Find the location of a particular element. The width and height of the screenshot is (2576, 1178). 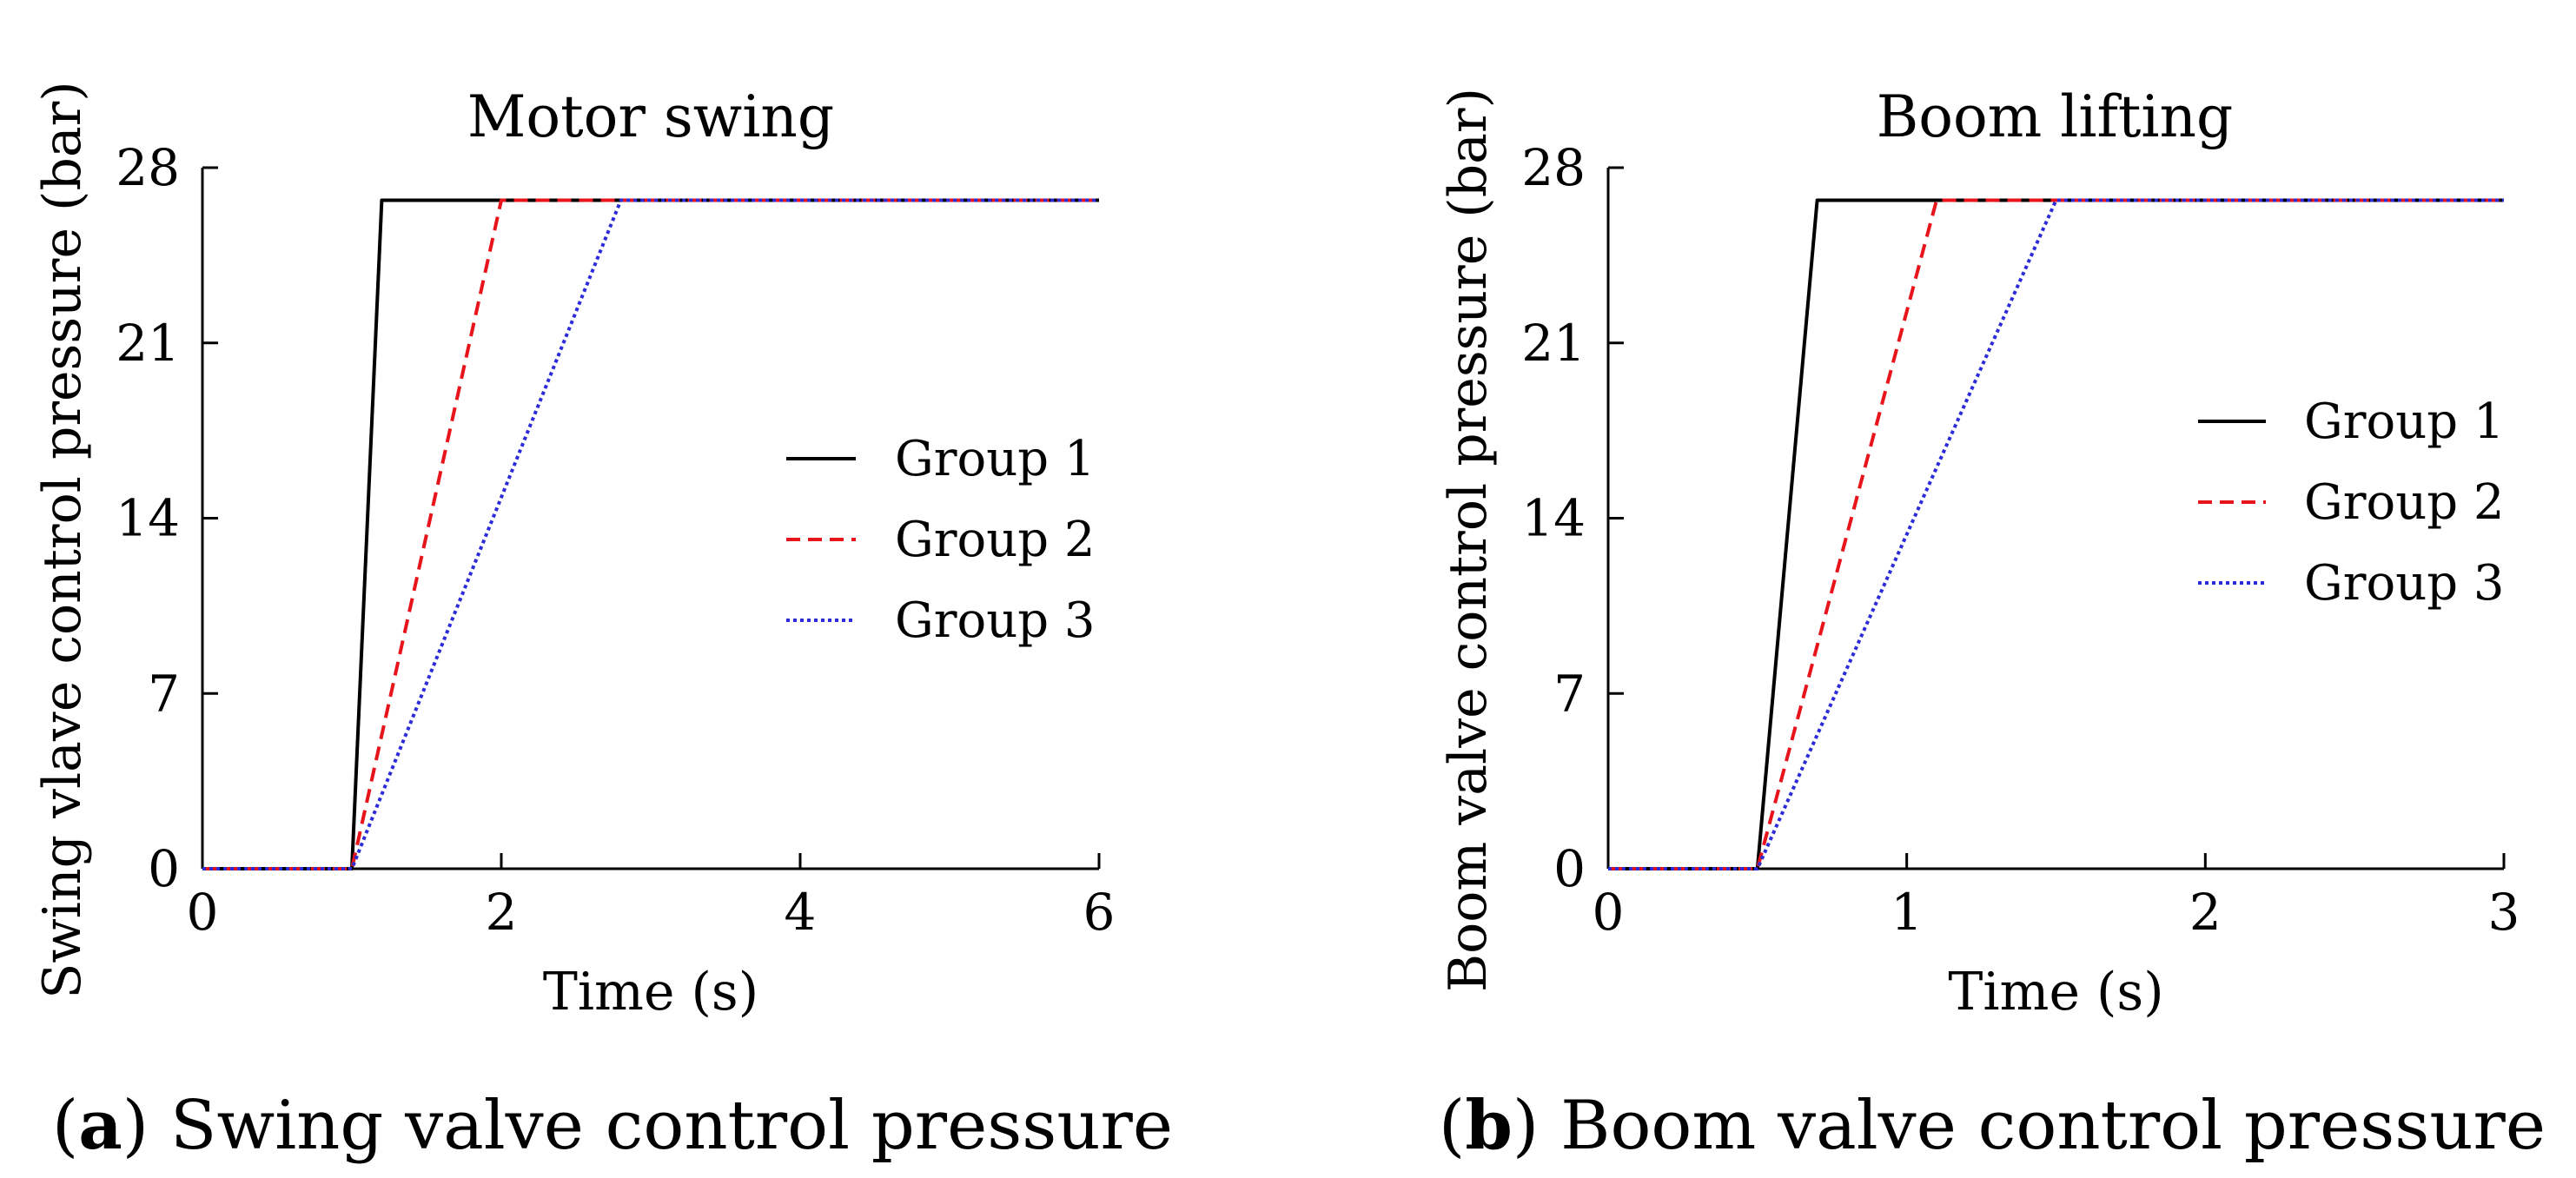

panel-caption: (b) Boom valve control pressure is located at coordinates (1992, 1125).